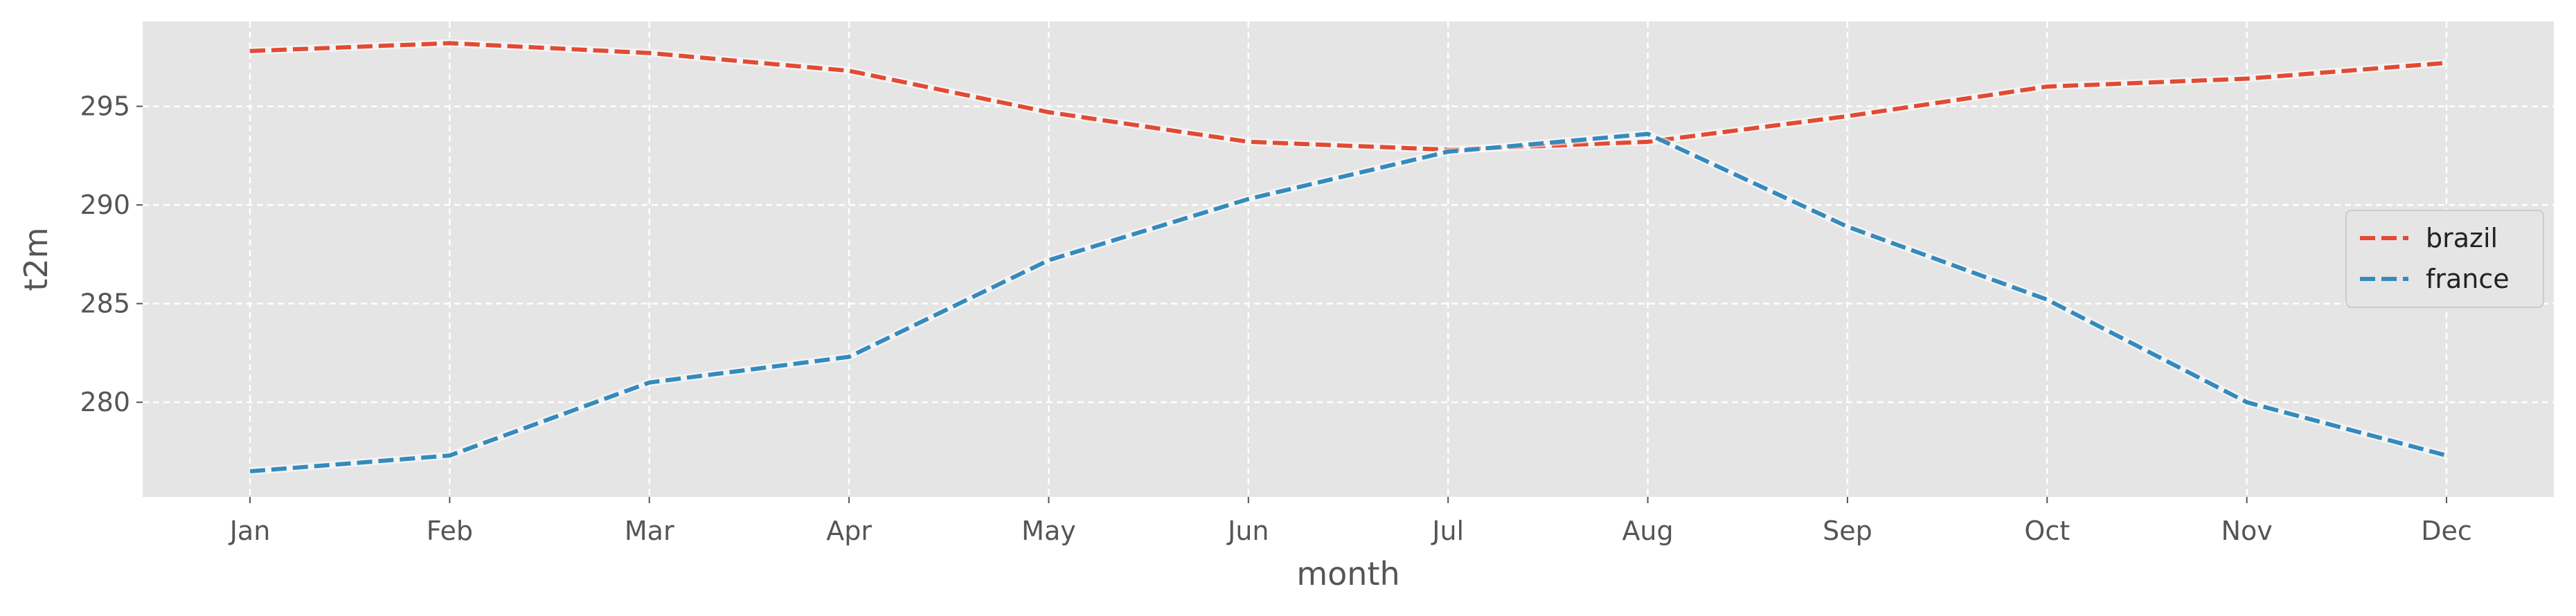  I want to click on x-tick-label: Dec, so click(2446, 531).